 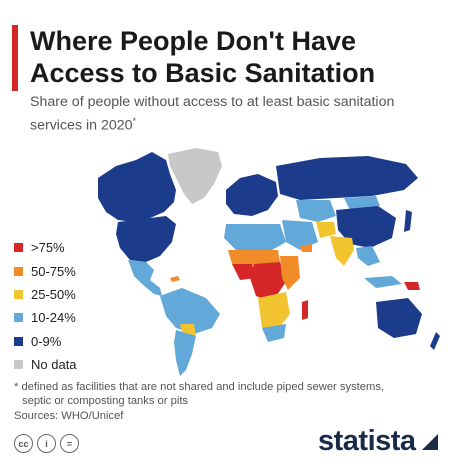 What do you see at coordinates (190, 311) in the screenshot?
I see `region-south-america-north` at bounding box center [190, 311].